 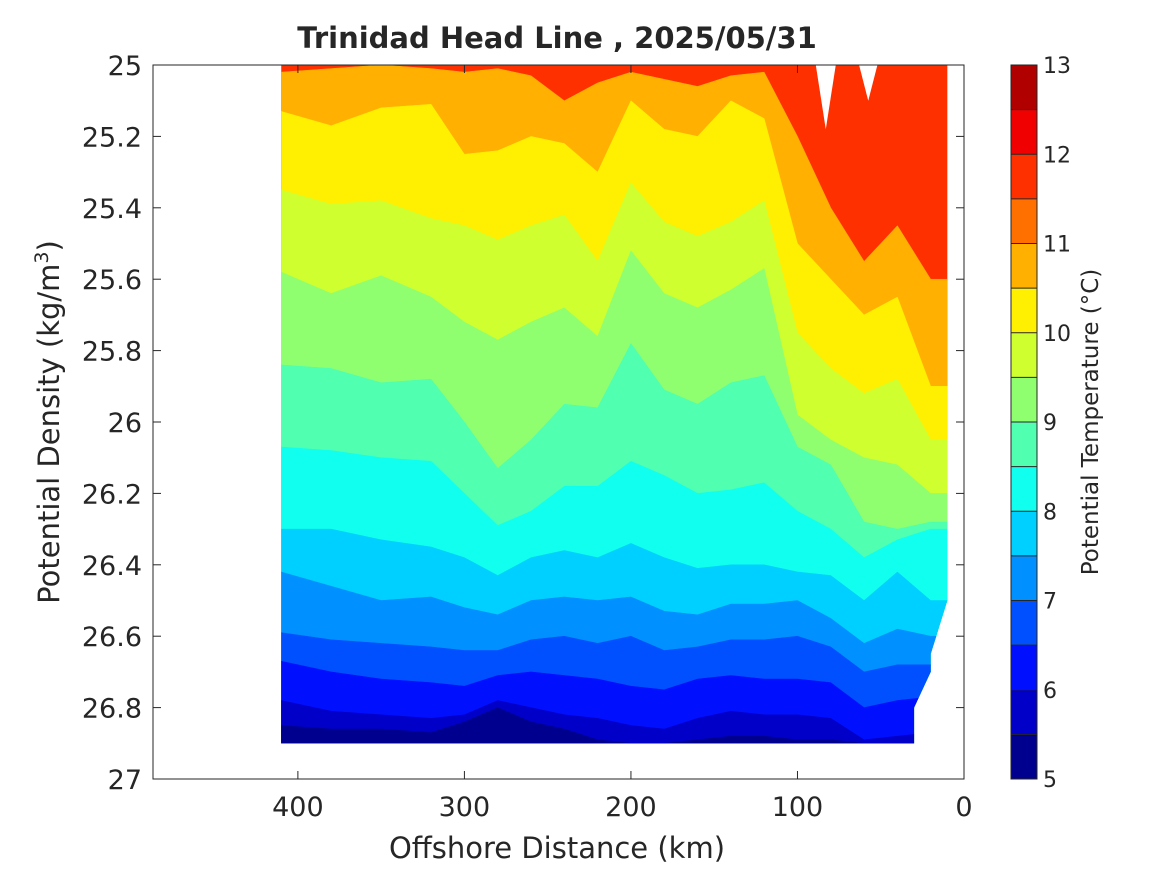 I want to click on colorbar-tick-label: 13, so click(x=1057, y=66).